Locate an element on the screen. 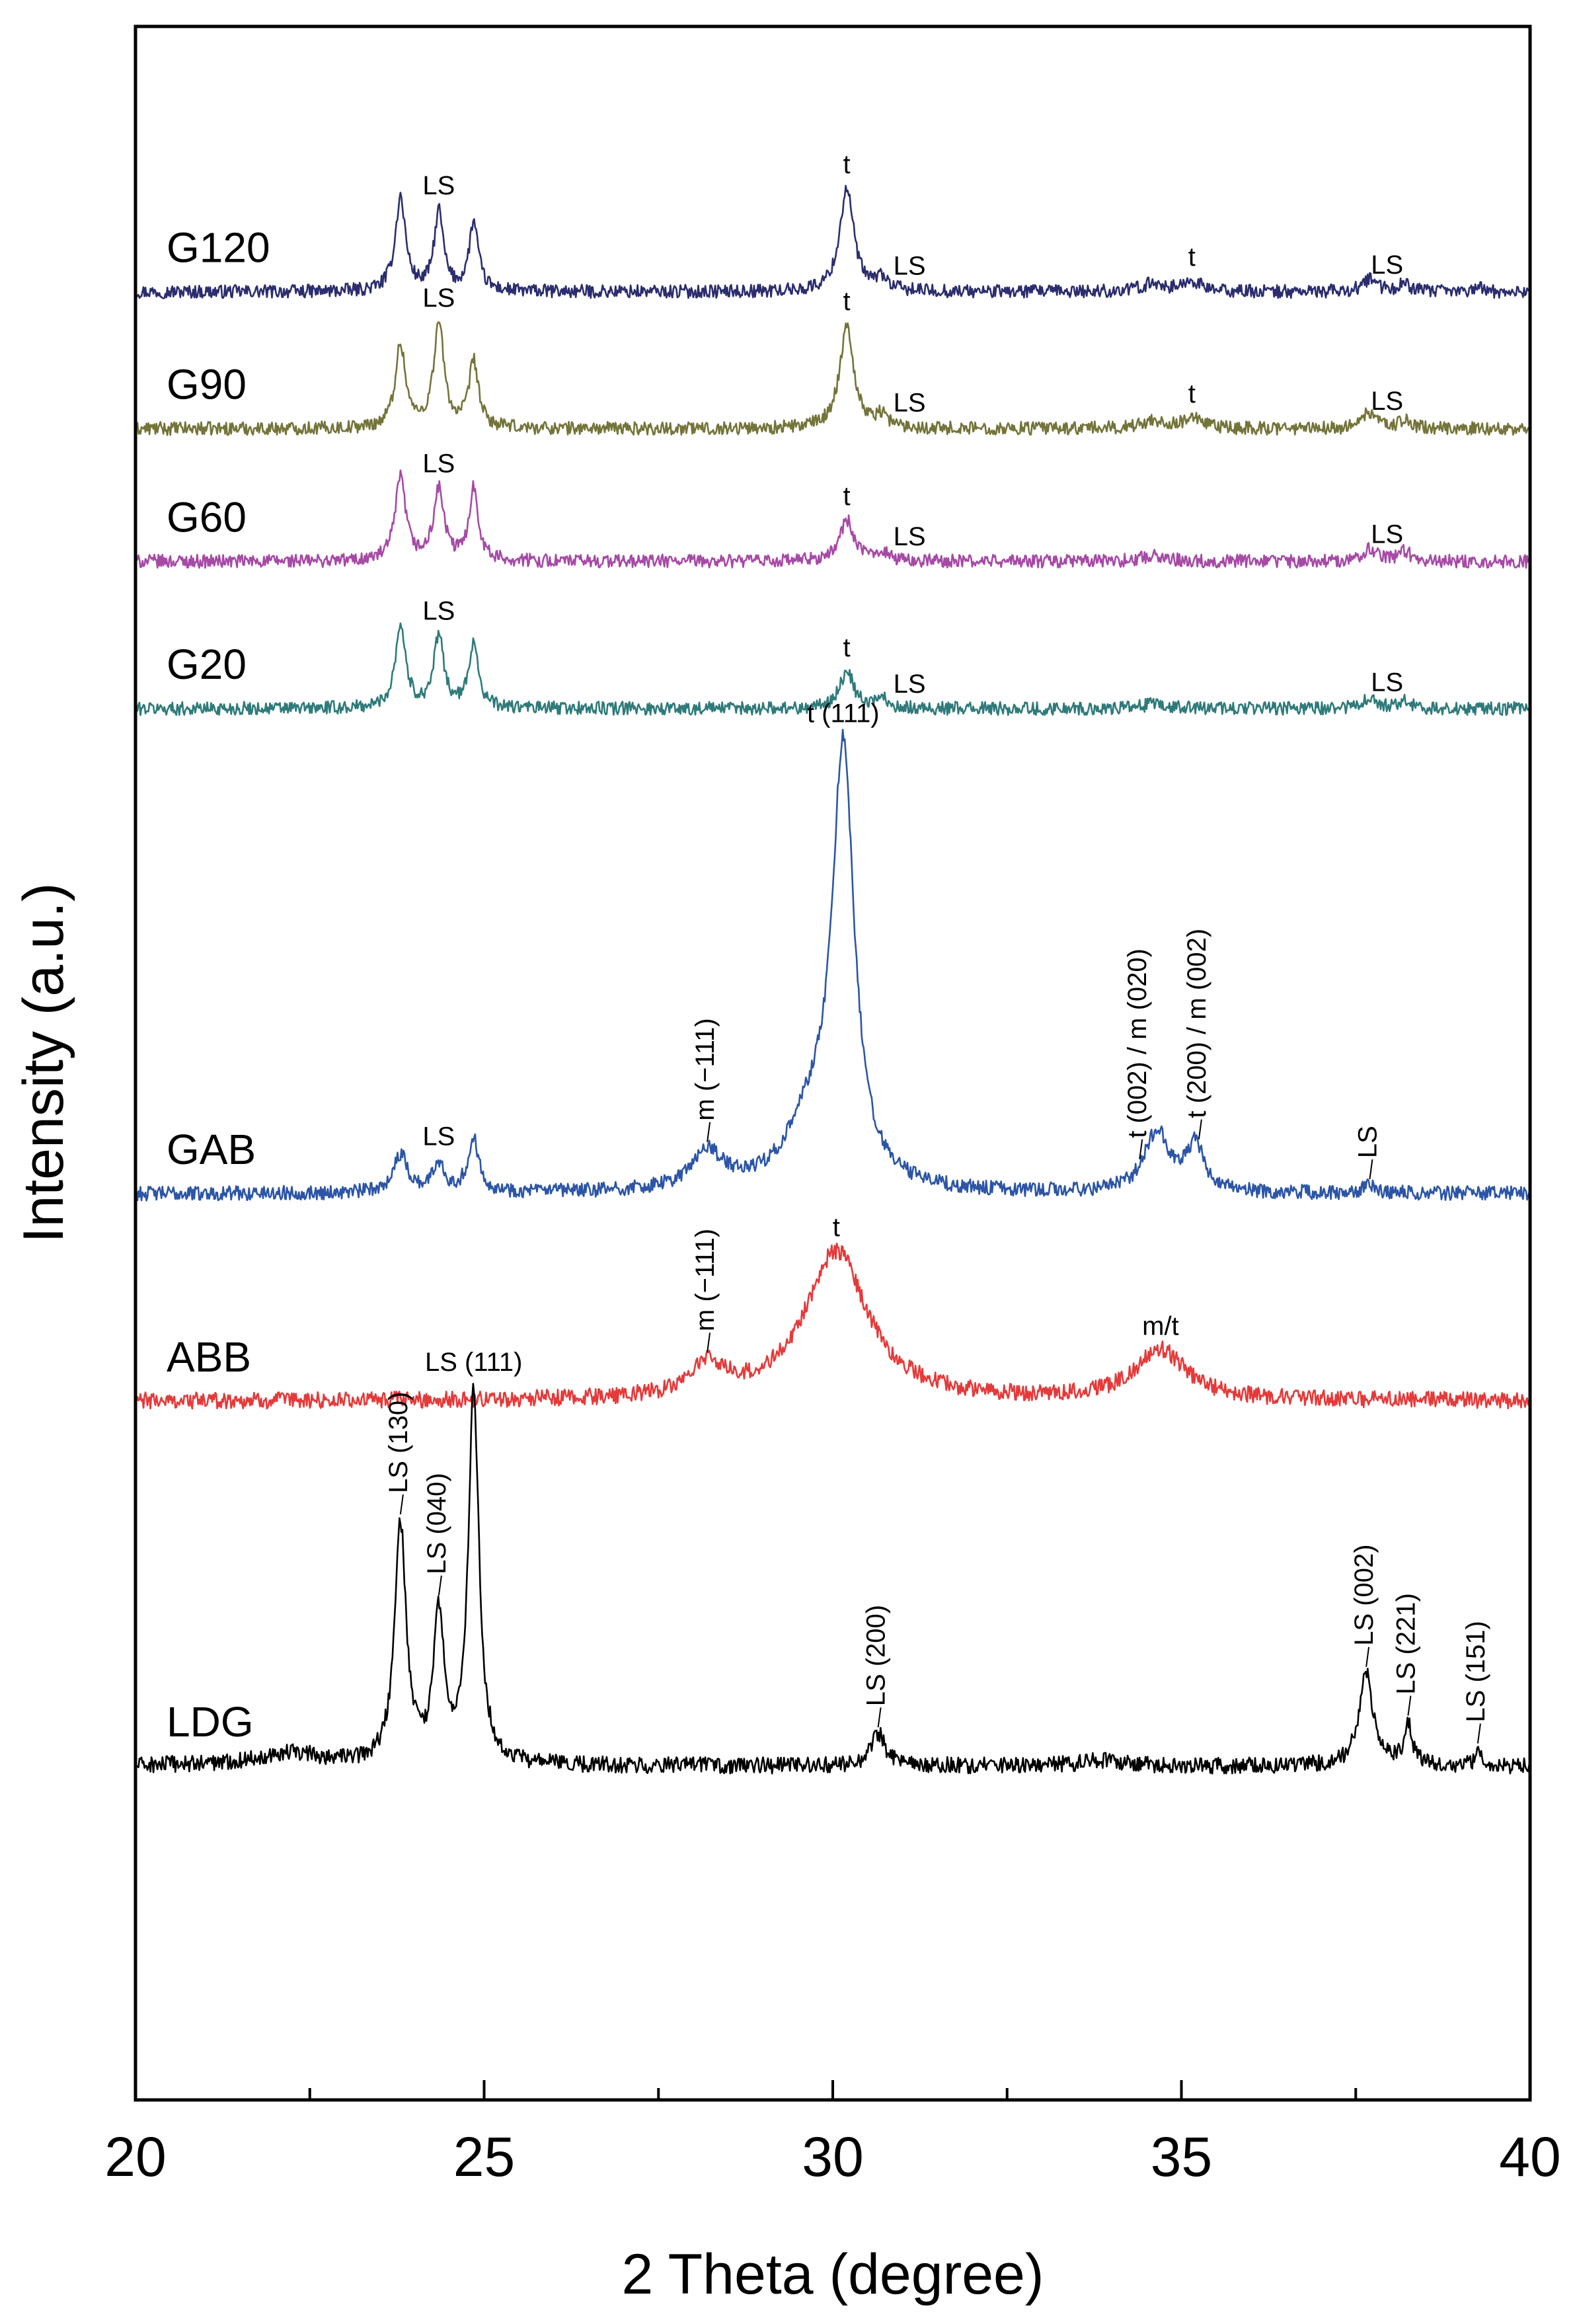 This screenshot has width=1575, height=2324. peak-label-g20-17: LS is located at coordinates (1387, 682).